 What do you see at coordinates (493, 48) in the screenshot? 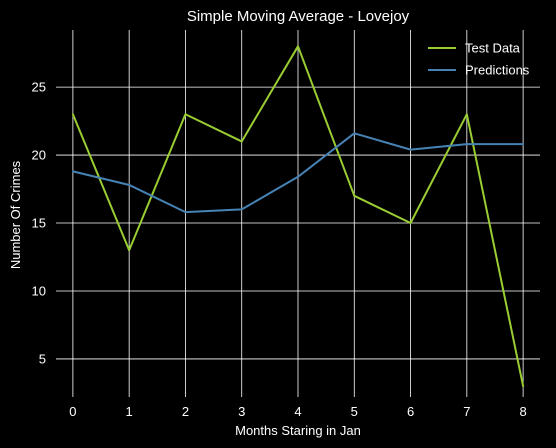
I see `legend-entry: Test Data` at bounding box center [493, 48].